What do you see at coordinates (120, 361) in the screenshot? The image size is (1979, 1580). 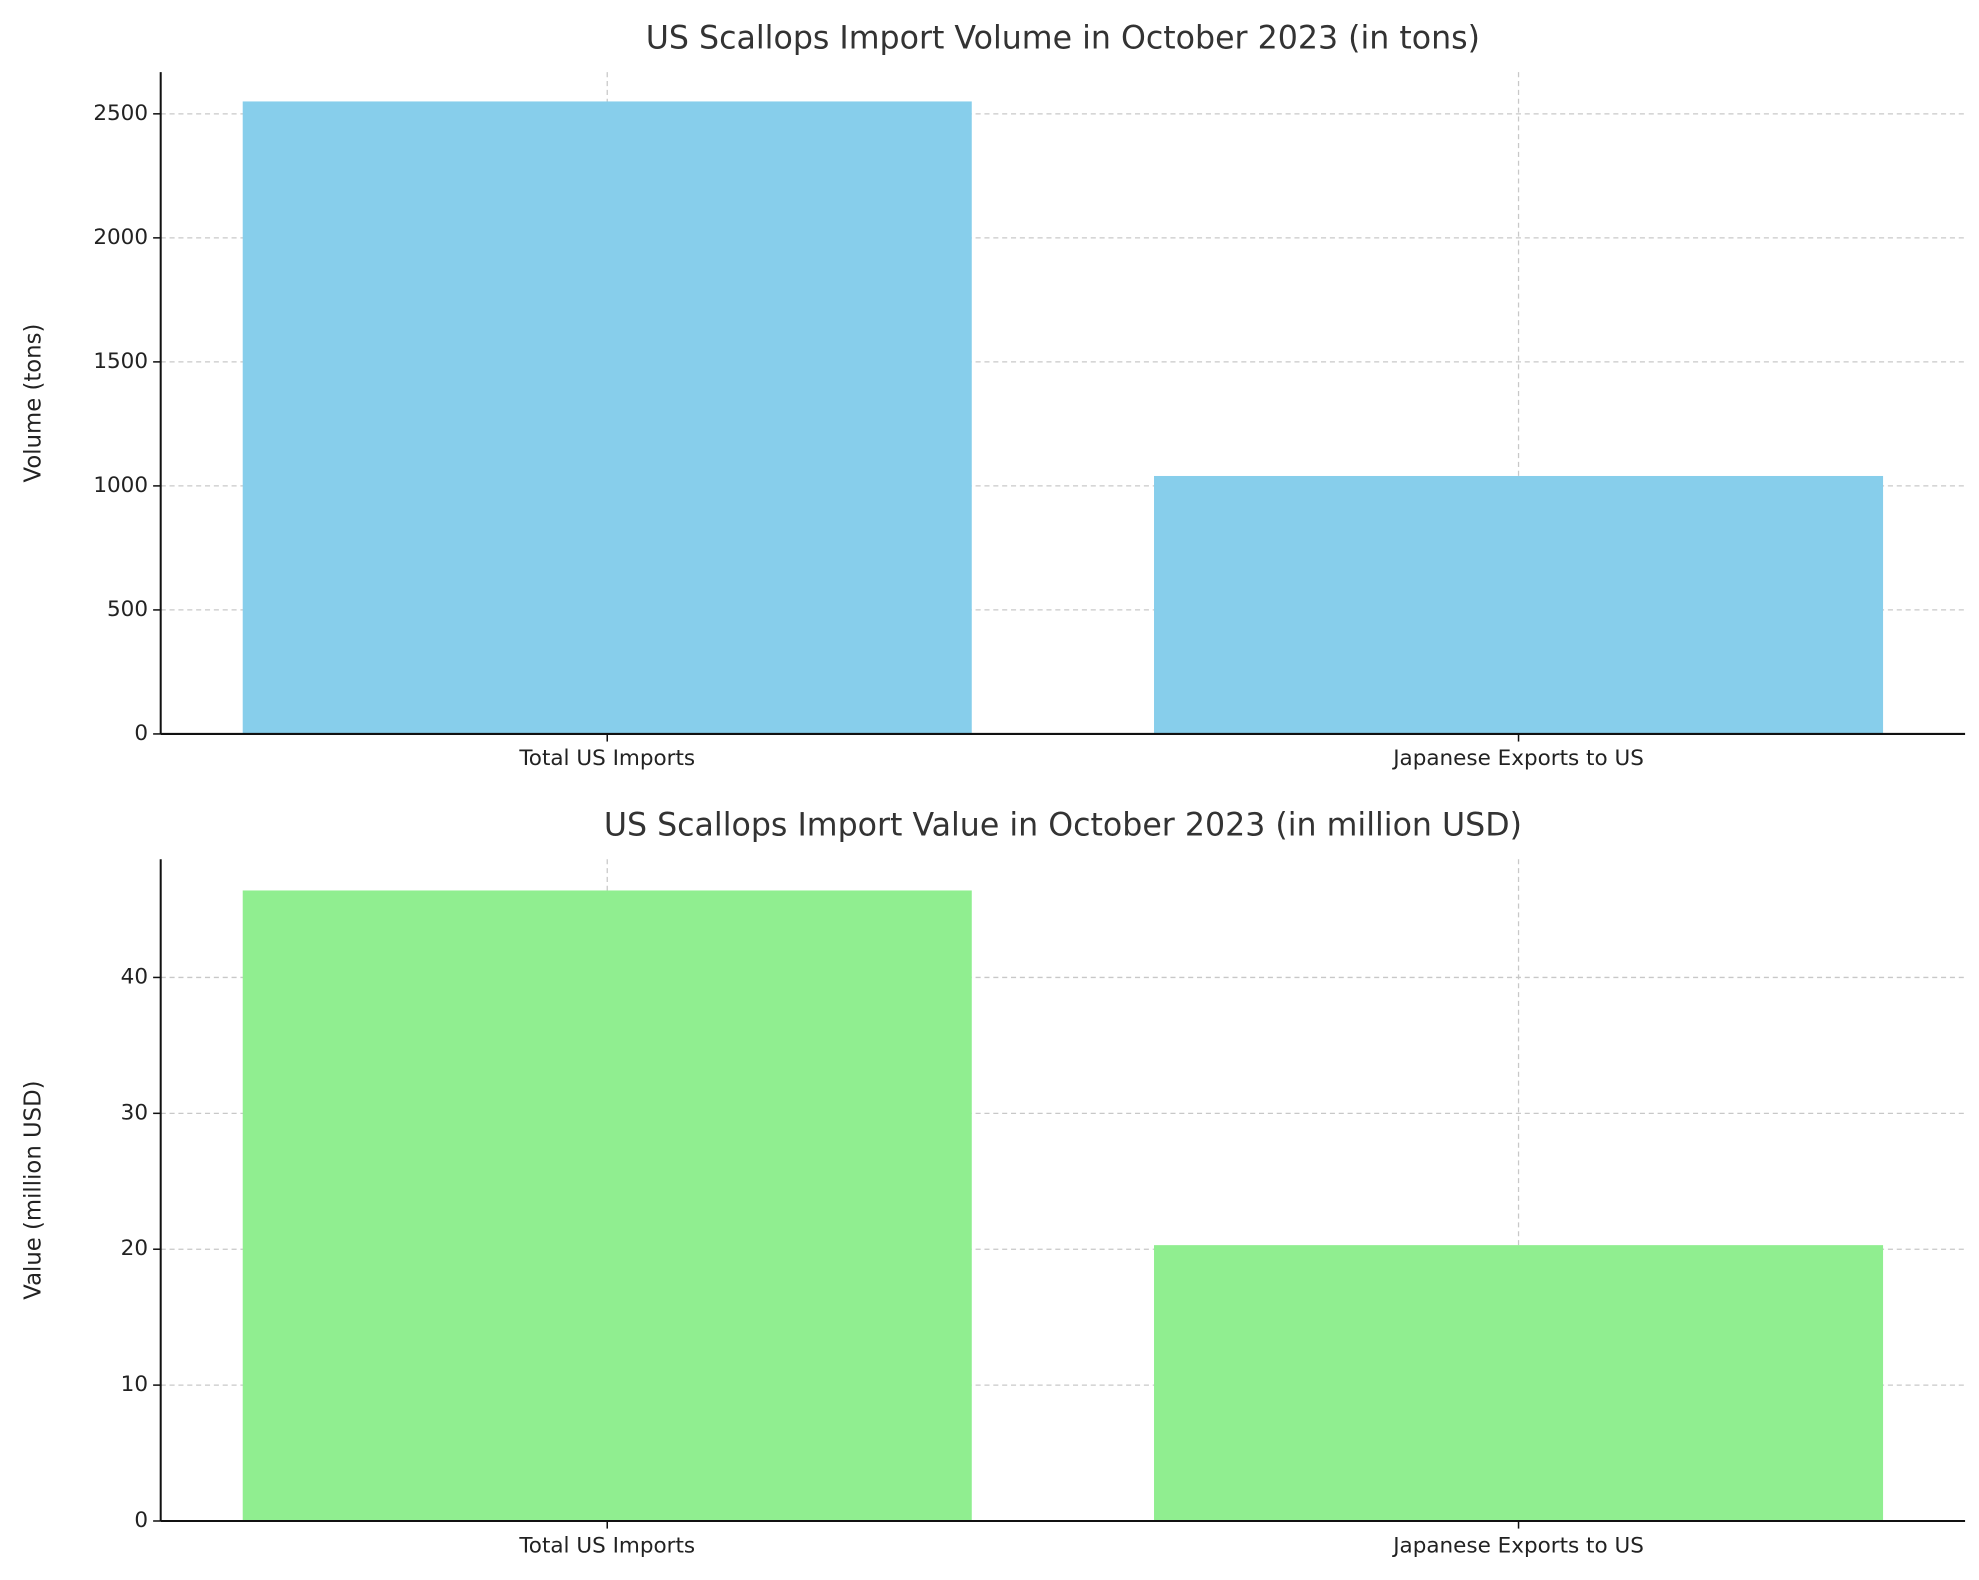 I see `y-tick-label: 1500` at bounding box center [120, 361].